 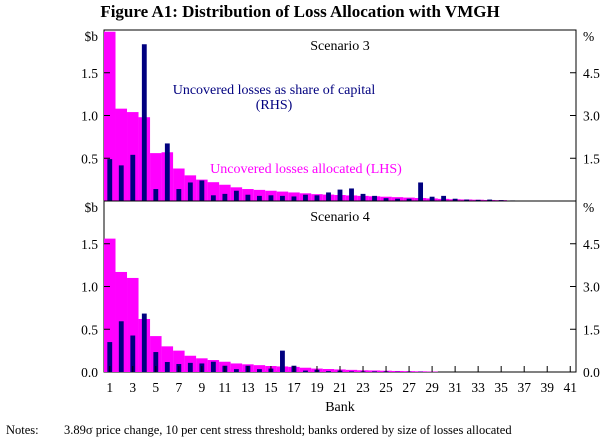 I want to click on x-tick-label: 21, so click(x=340, y=387).